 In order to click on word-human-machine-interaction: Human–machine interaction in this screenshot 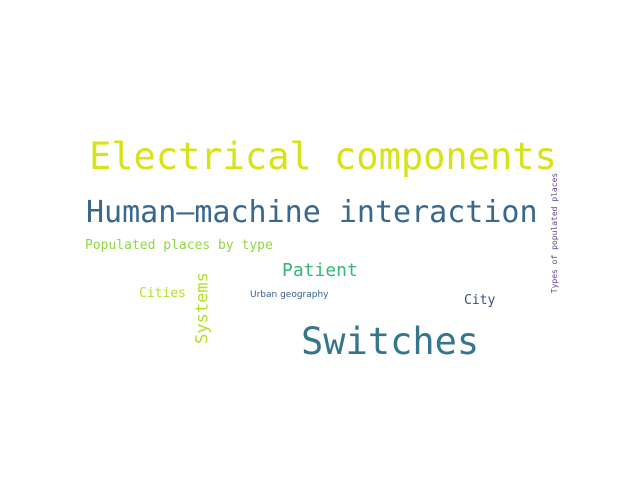, I will do `click(312, 212)`.